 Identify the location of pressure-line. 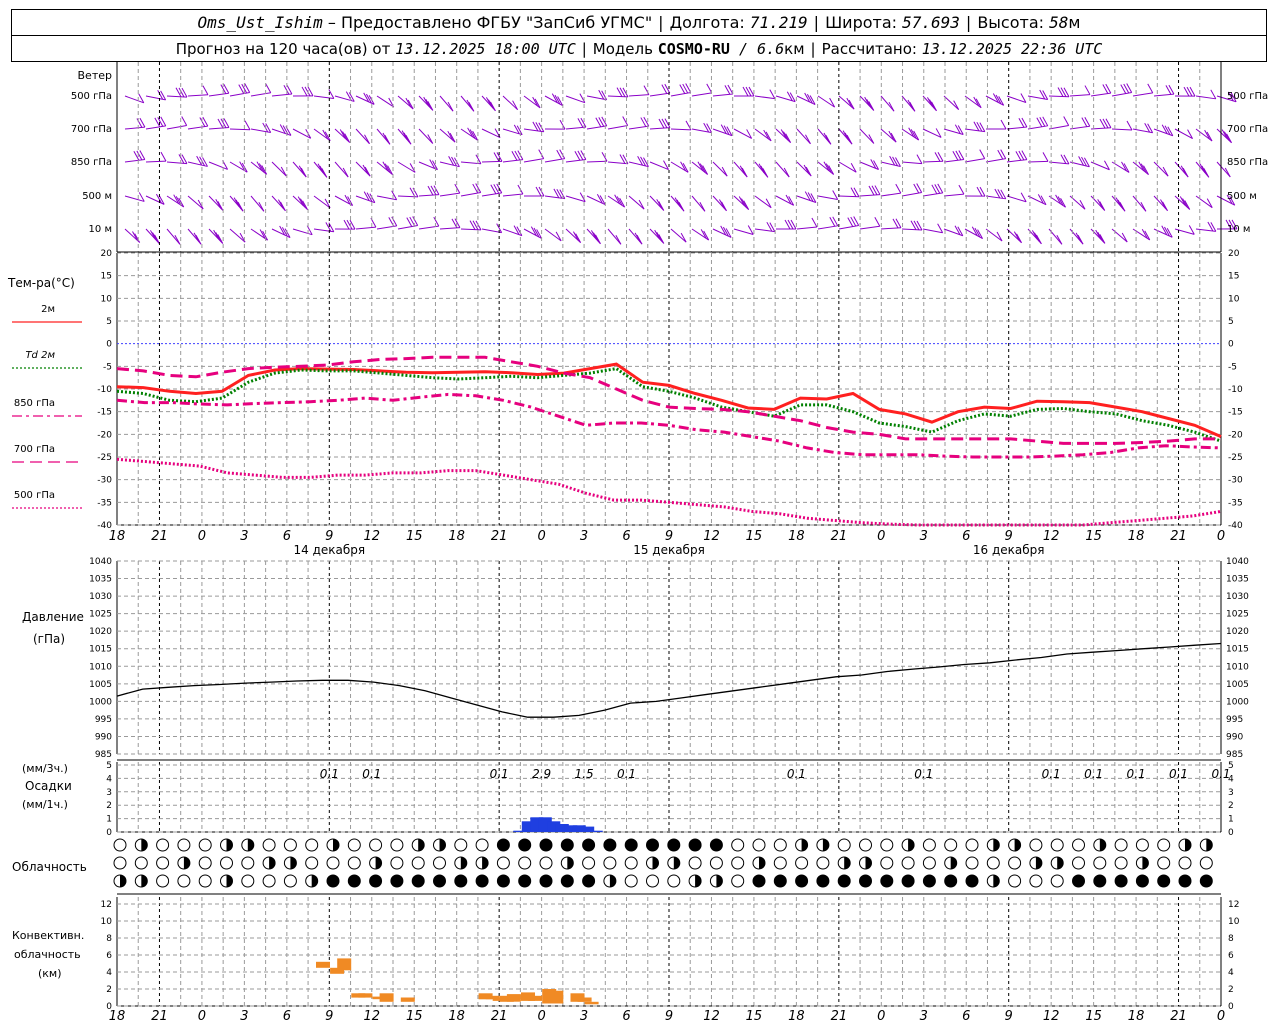
(669, 680).